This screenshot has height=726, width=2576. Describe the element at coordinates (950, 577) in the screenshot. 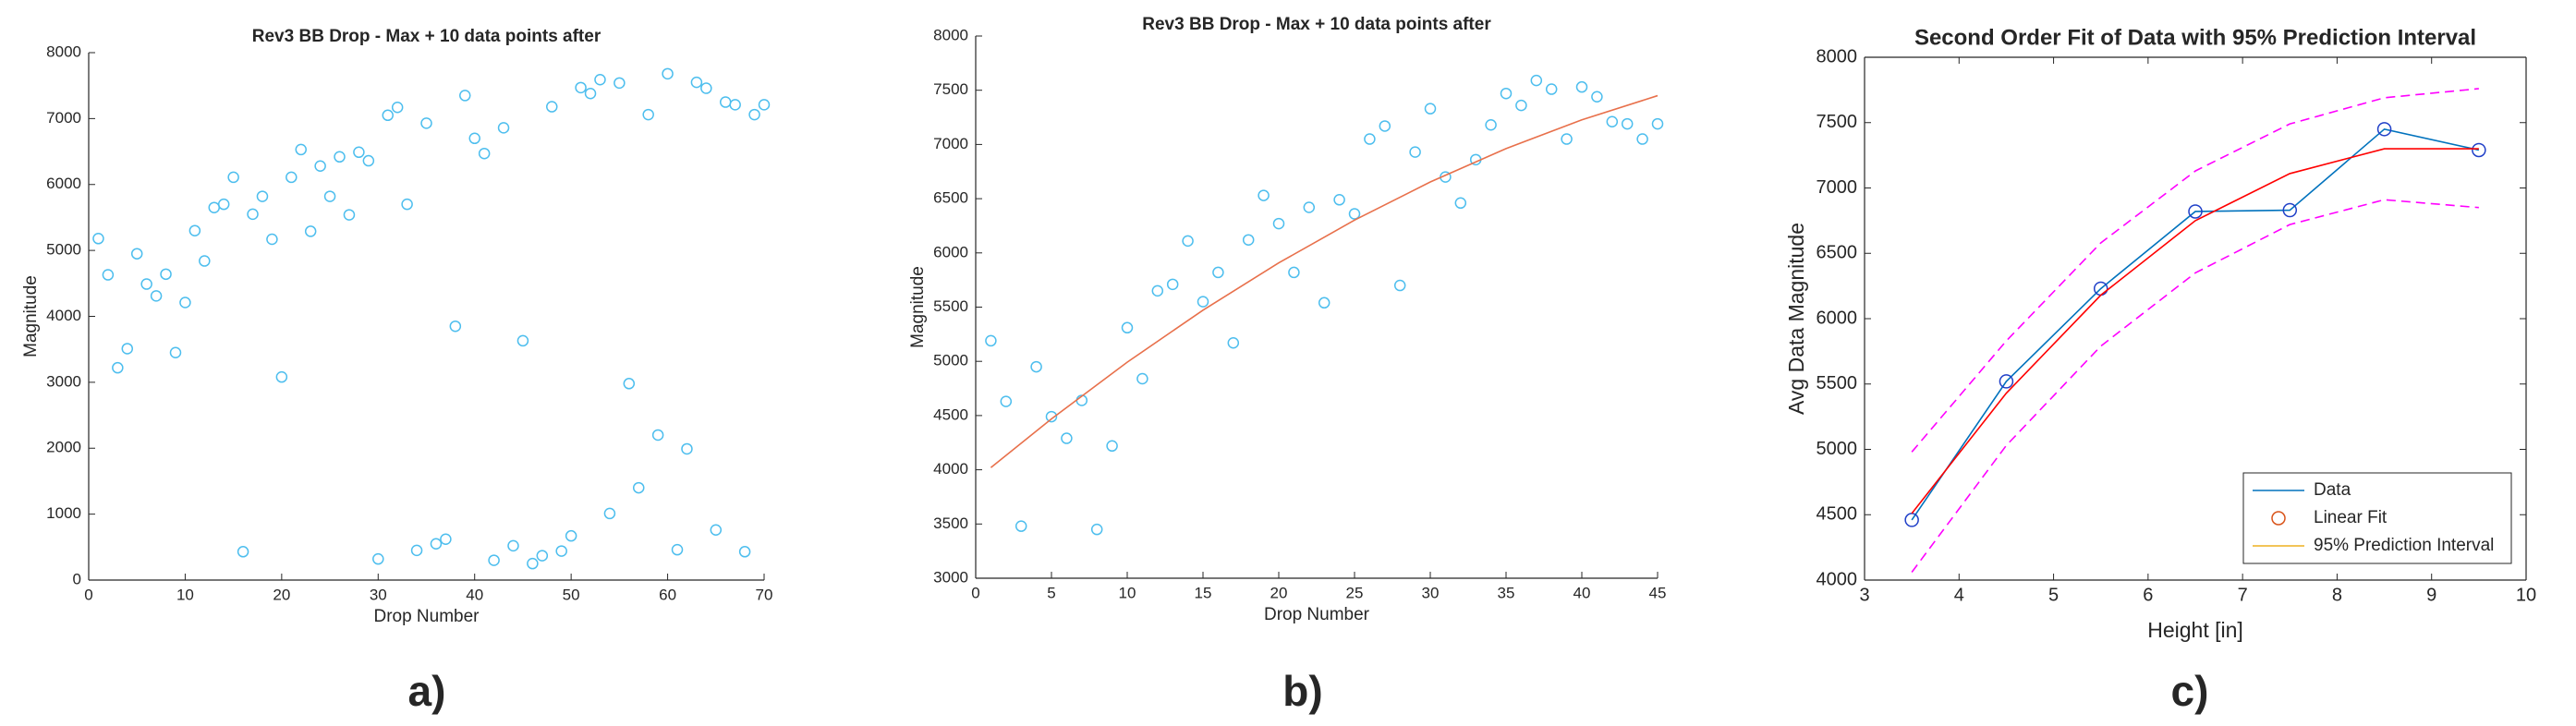

I see `y-tick-label: 3000` at that location.